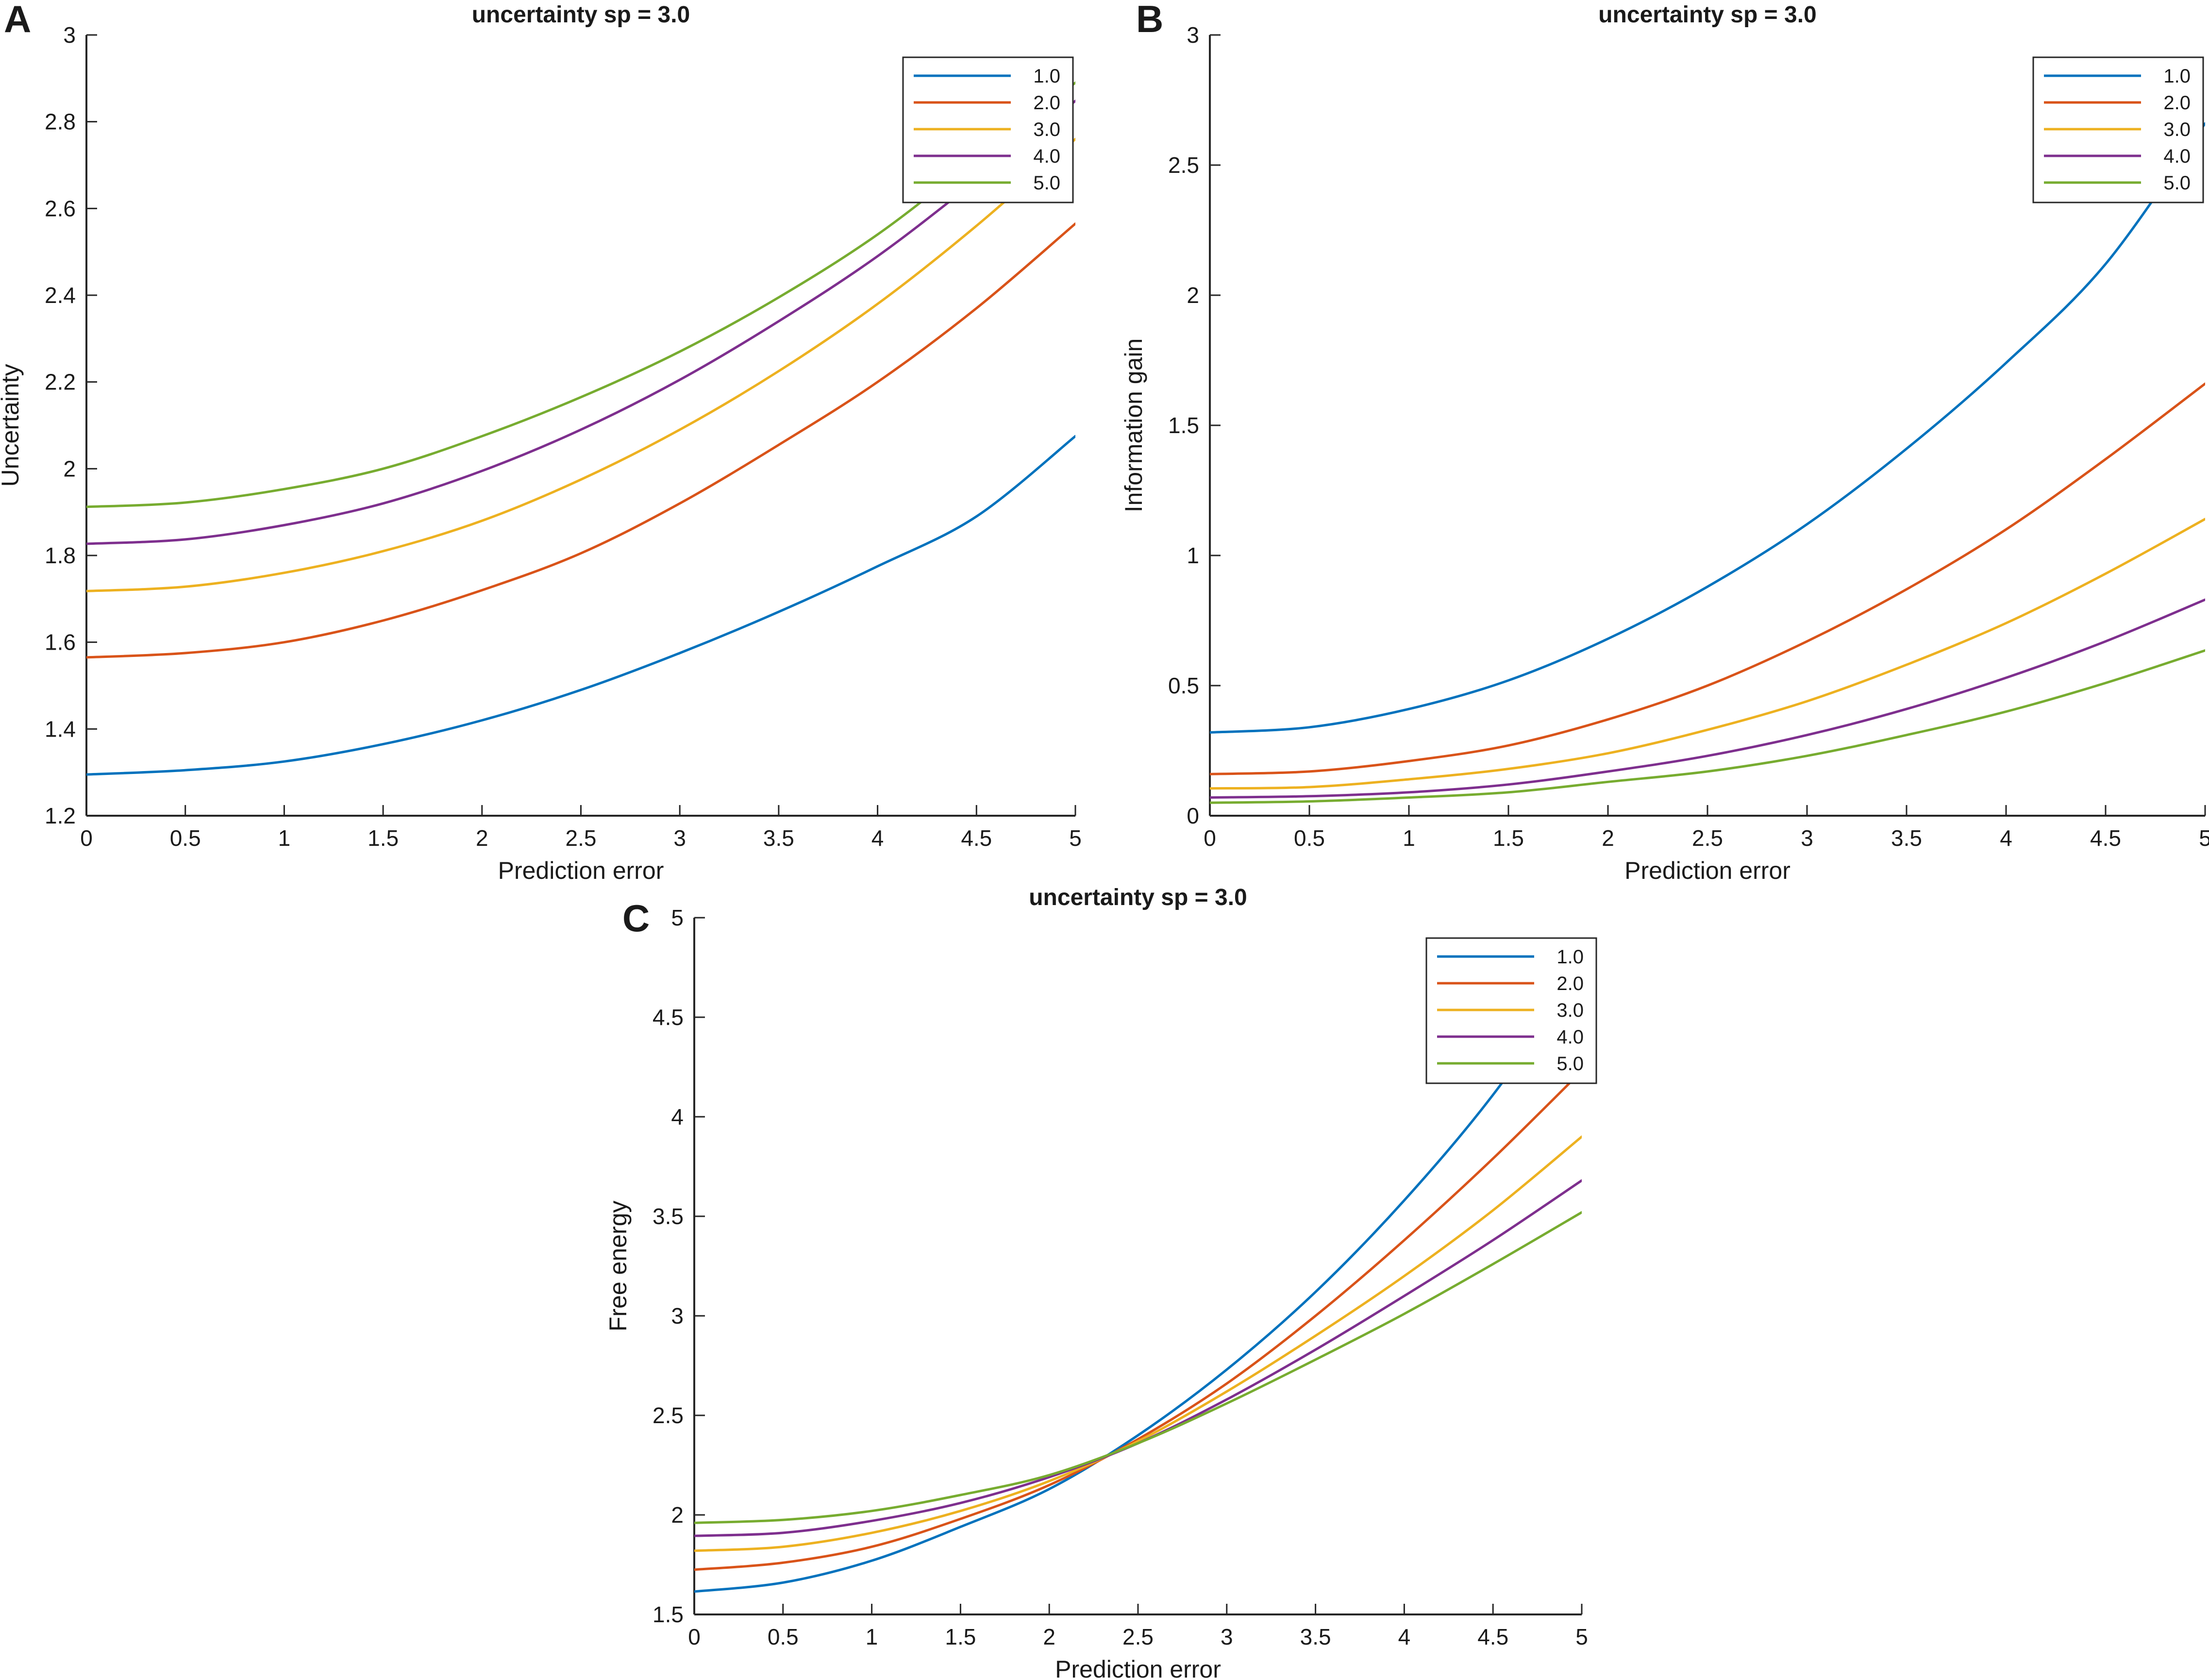 This screenshot has height=1680, width=2209. Describe the element at coordinates (60, 815) in the screenshot. I see `y-tick-label: 1.2` at that location.